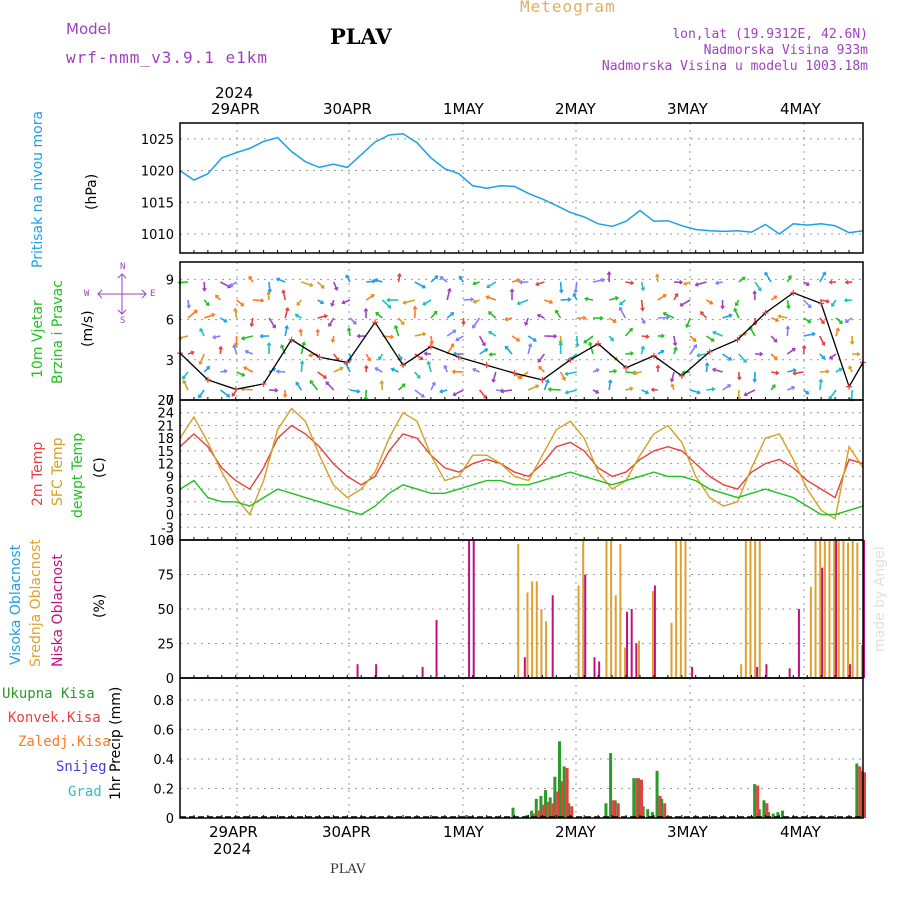 Image resolution: width=900 pixels, height=900 pixels. What do you see at coordinates (167, 541) in the screenshot?
I see `temp-ytick-label: -6` at bounding box center [167, 541].